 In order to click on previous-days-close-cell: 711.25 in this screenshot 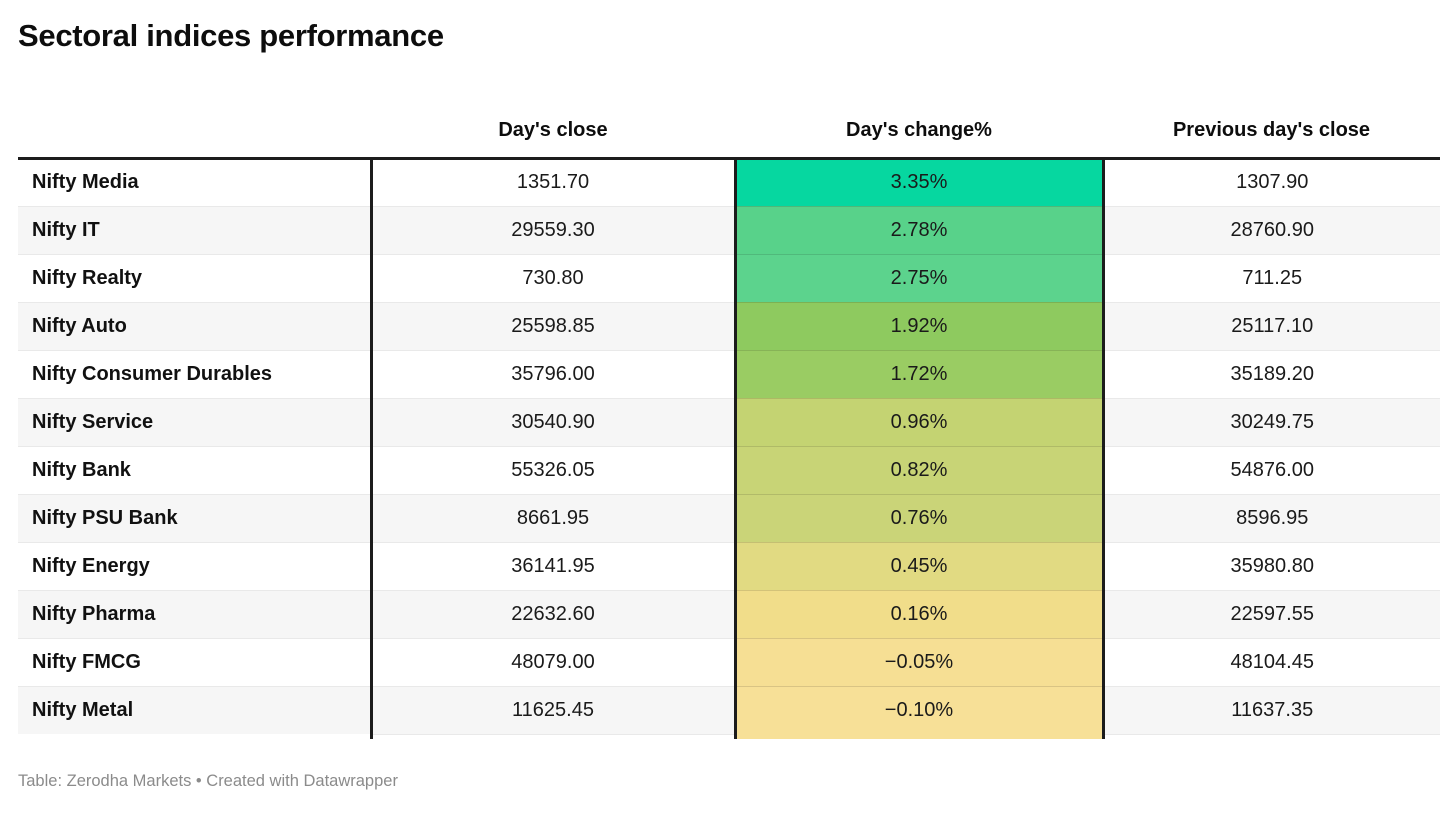, I will do `click(1271, 277)`.